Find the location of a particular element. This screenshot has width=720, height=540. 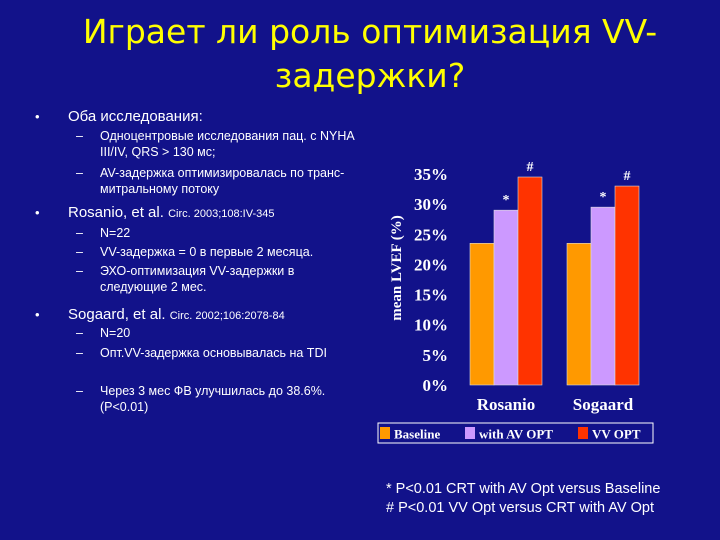

sub-item: – VV-задержка = 0 в первые 2 месяца. is located at coordinates (200, 252).